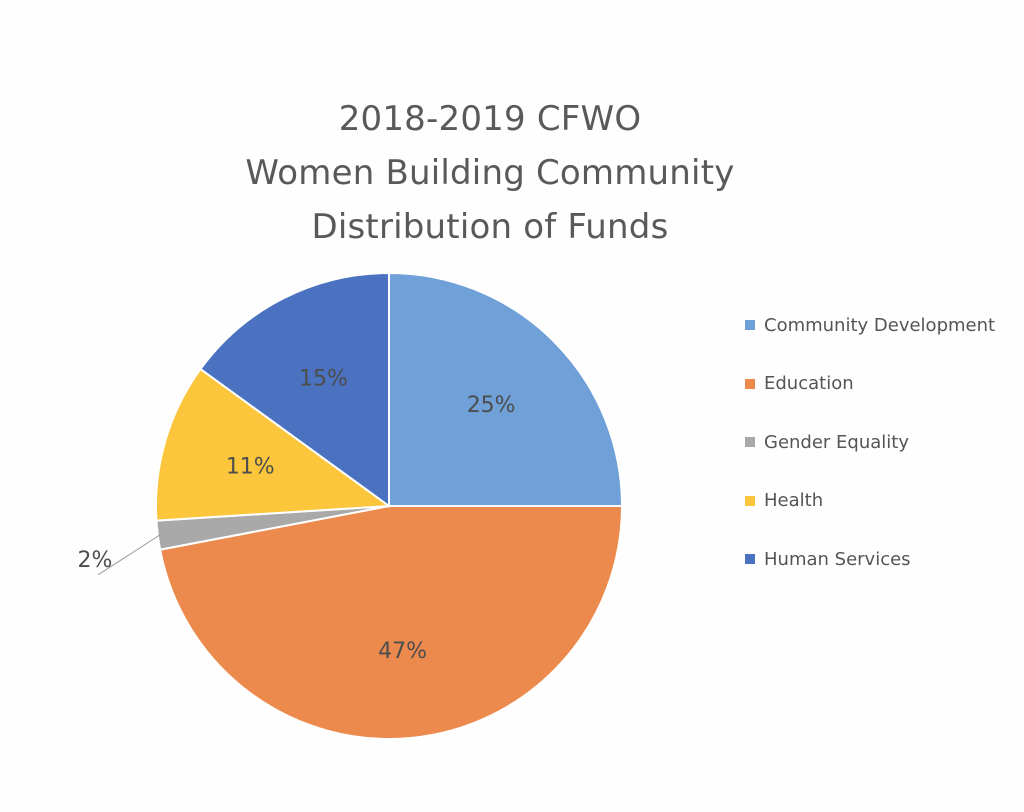  Describe the element at coordinates (809, 384) in the screenshot. I see `legend-label: Education` at that location.